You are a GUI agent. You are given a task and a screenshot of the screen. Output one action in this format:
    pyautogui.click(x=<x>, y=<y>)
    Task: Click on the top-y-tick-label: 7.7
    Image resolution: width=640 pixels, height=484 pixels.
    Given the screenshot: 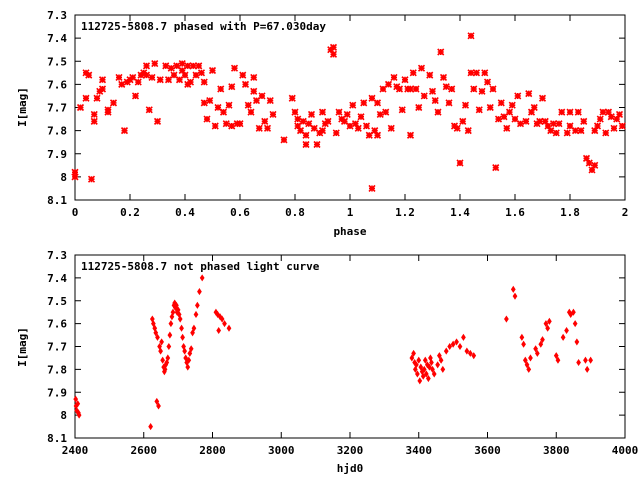 What is the action you would take?
    pyautogui.click(x=57, y=108)
    